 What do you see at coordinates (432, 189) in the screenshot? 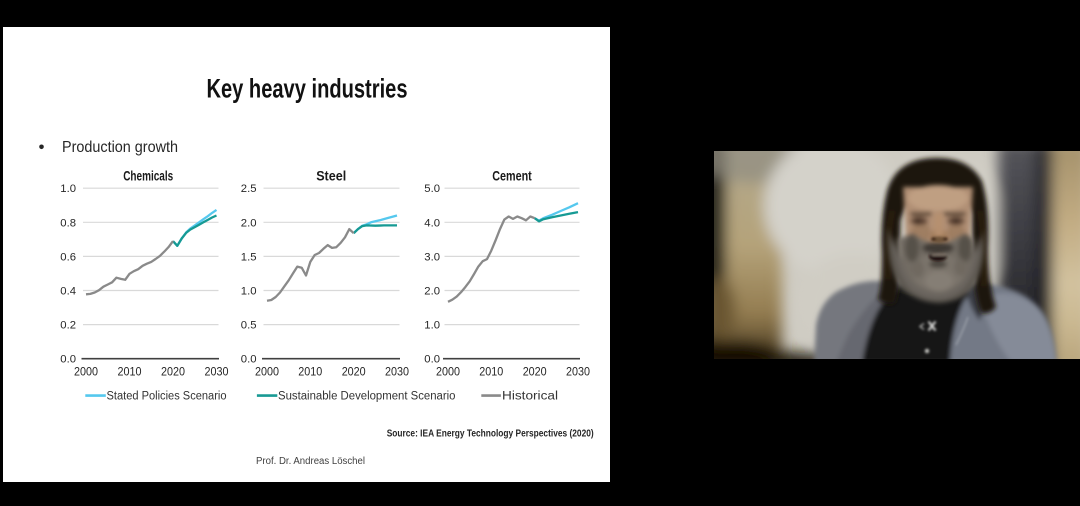
I see `svg-text: 5.0` at bounding box center [432, 189].